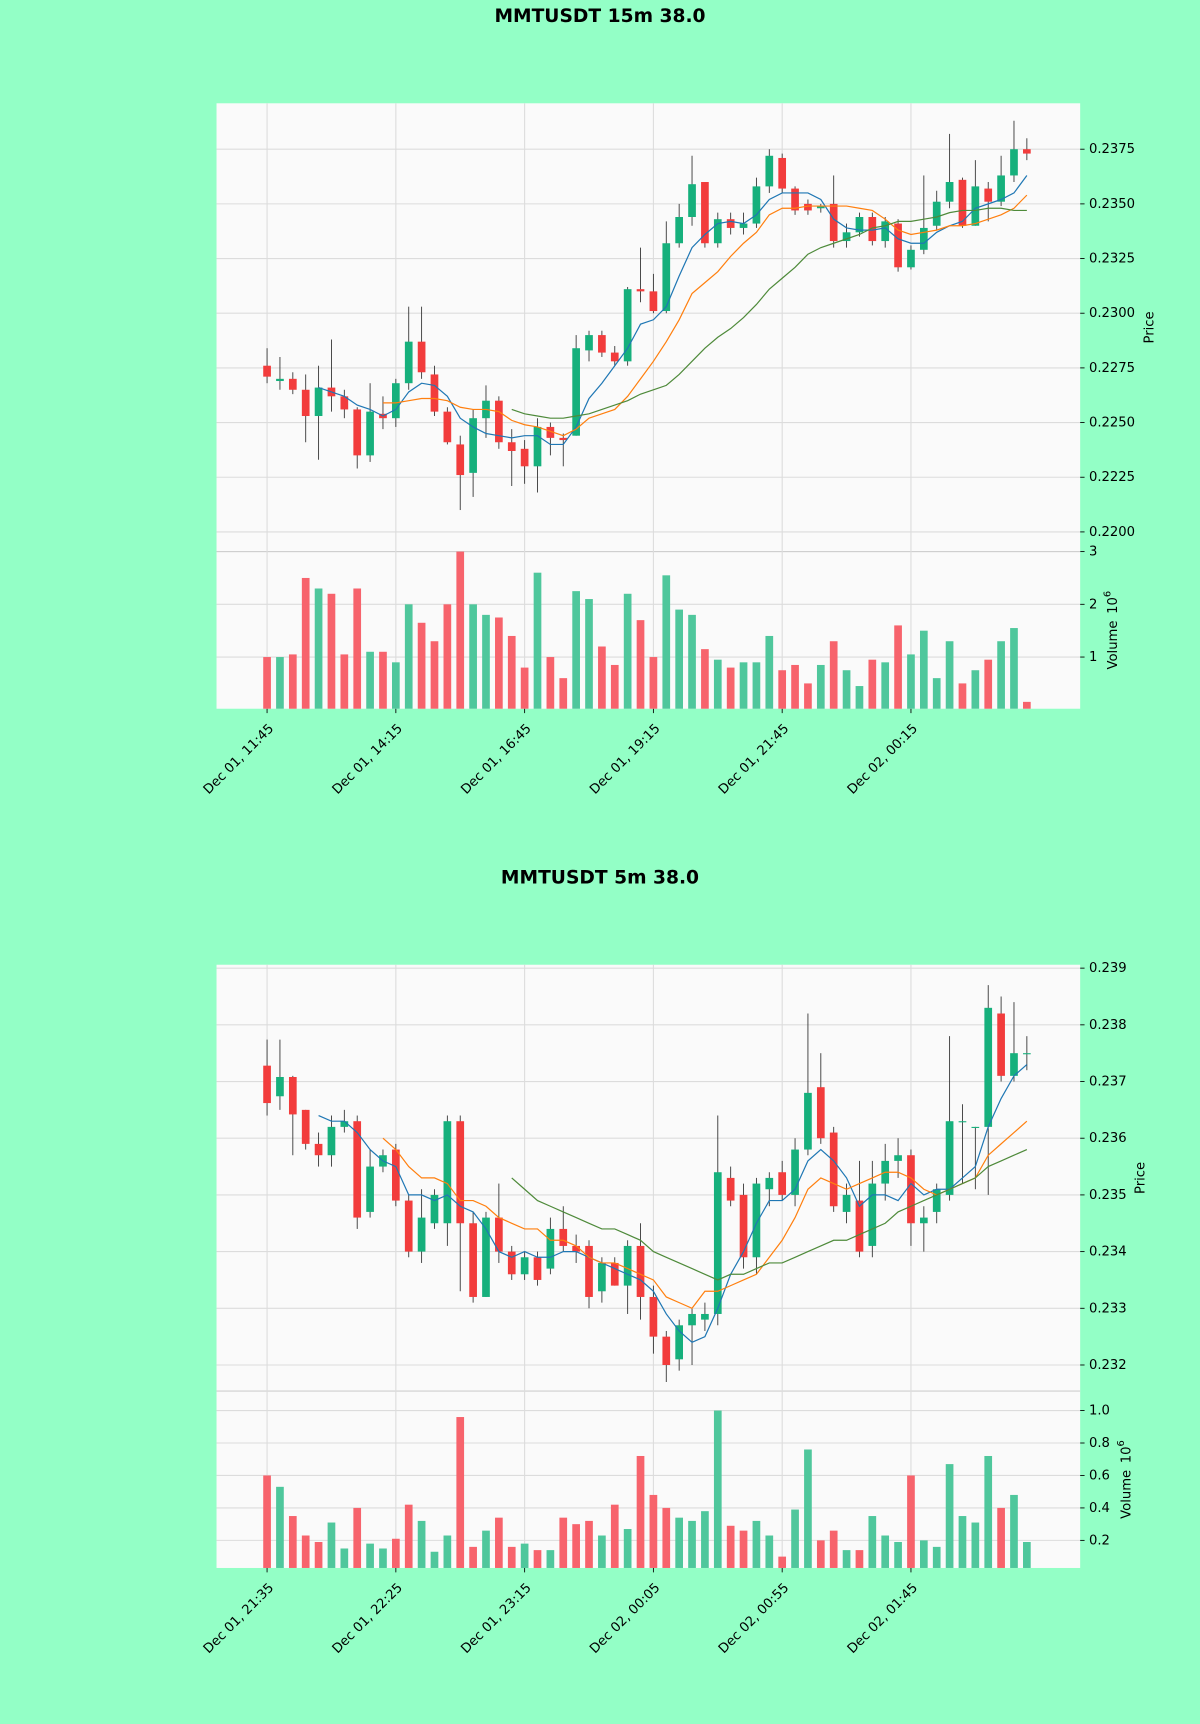  What do you see at coordinates (1108, 1025) in the screenshot?
I see `y-tick-label: 0.238` at bounding box center [1108, 1025].